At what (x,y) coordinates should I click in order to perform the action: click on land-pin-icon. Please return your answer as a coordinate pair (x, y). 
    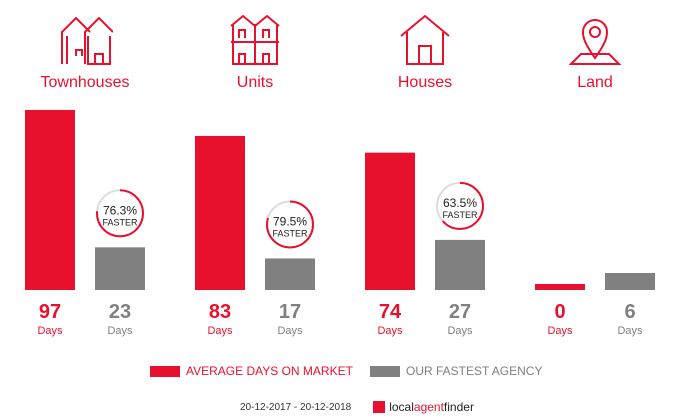
    Looking at the image, I should click on (595, 42).